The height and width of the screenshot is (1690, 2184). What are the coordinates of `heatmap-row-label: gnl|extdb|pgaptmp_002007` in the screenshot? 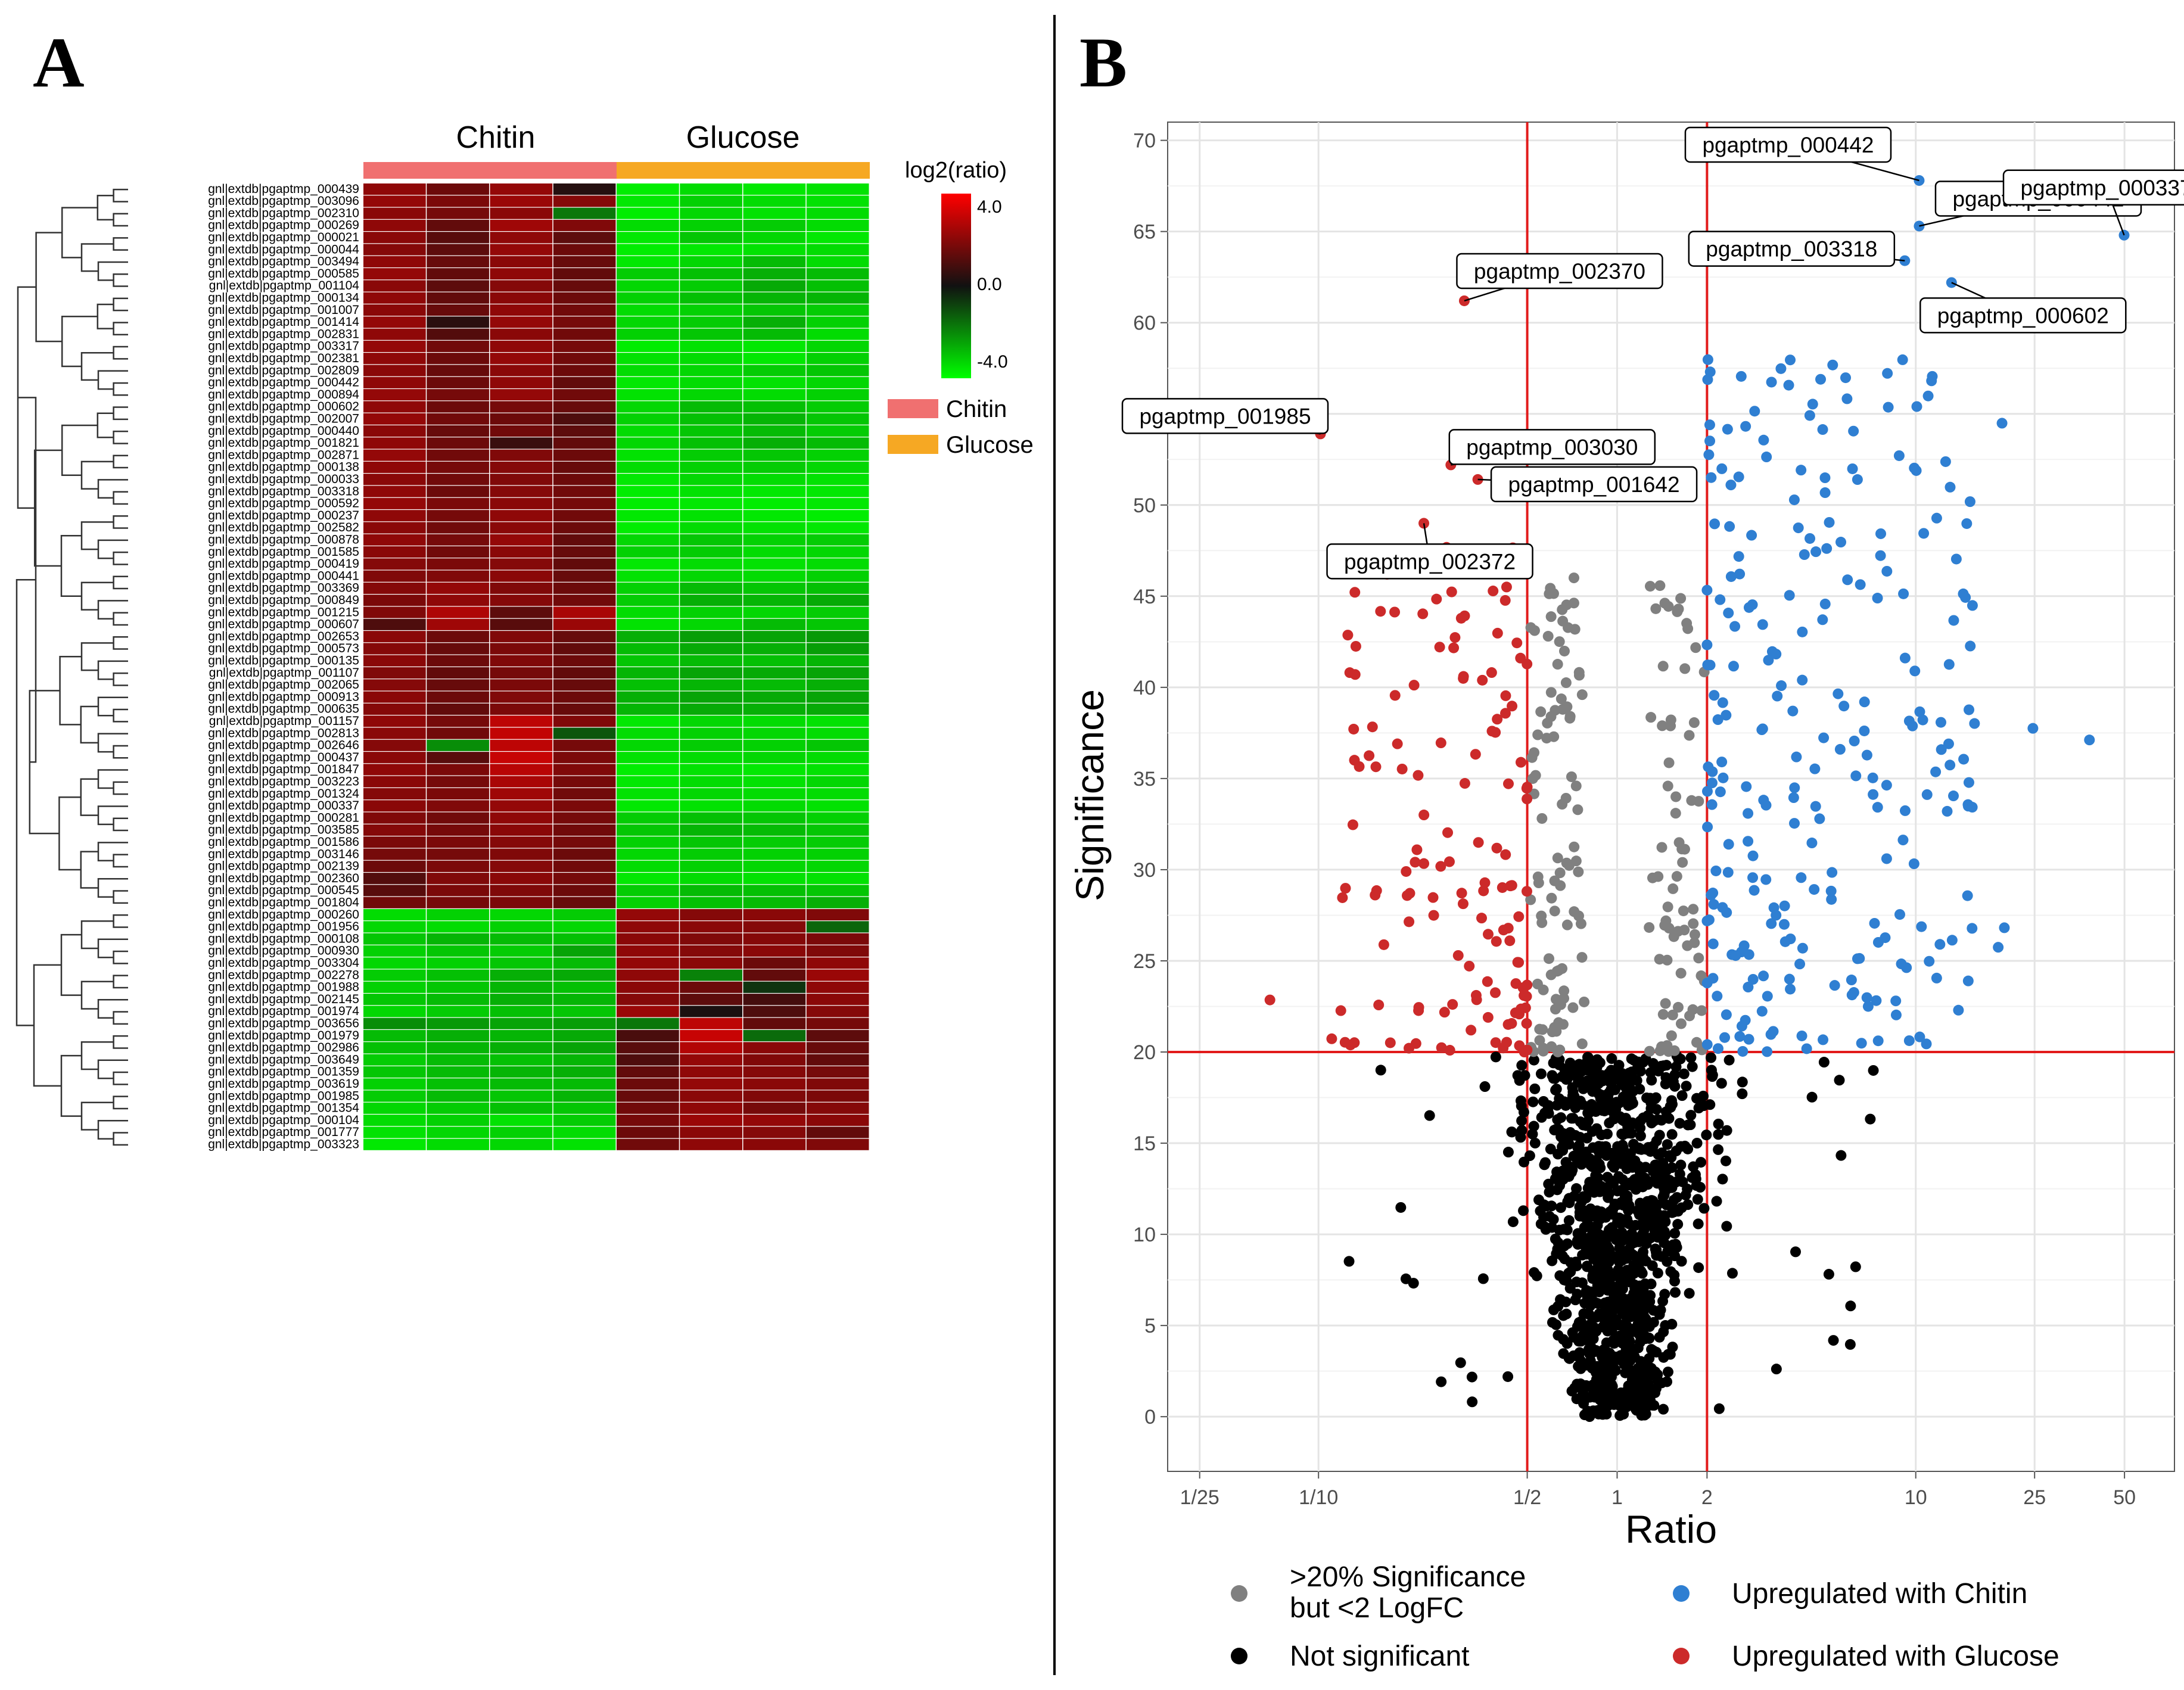 It's located at (283, 419).